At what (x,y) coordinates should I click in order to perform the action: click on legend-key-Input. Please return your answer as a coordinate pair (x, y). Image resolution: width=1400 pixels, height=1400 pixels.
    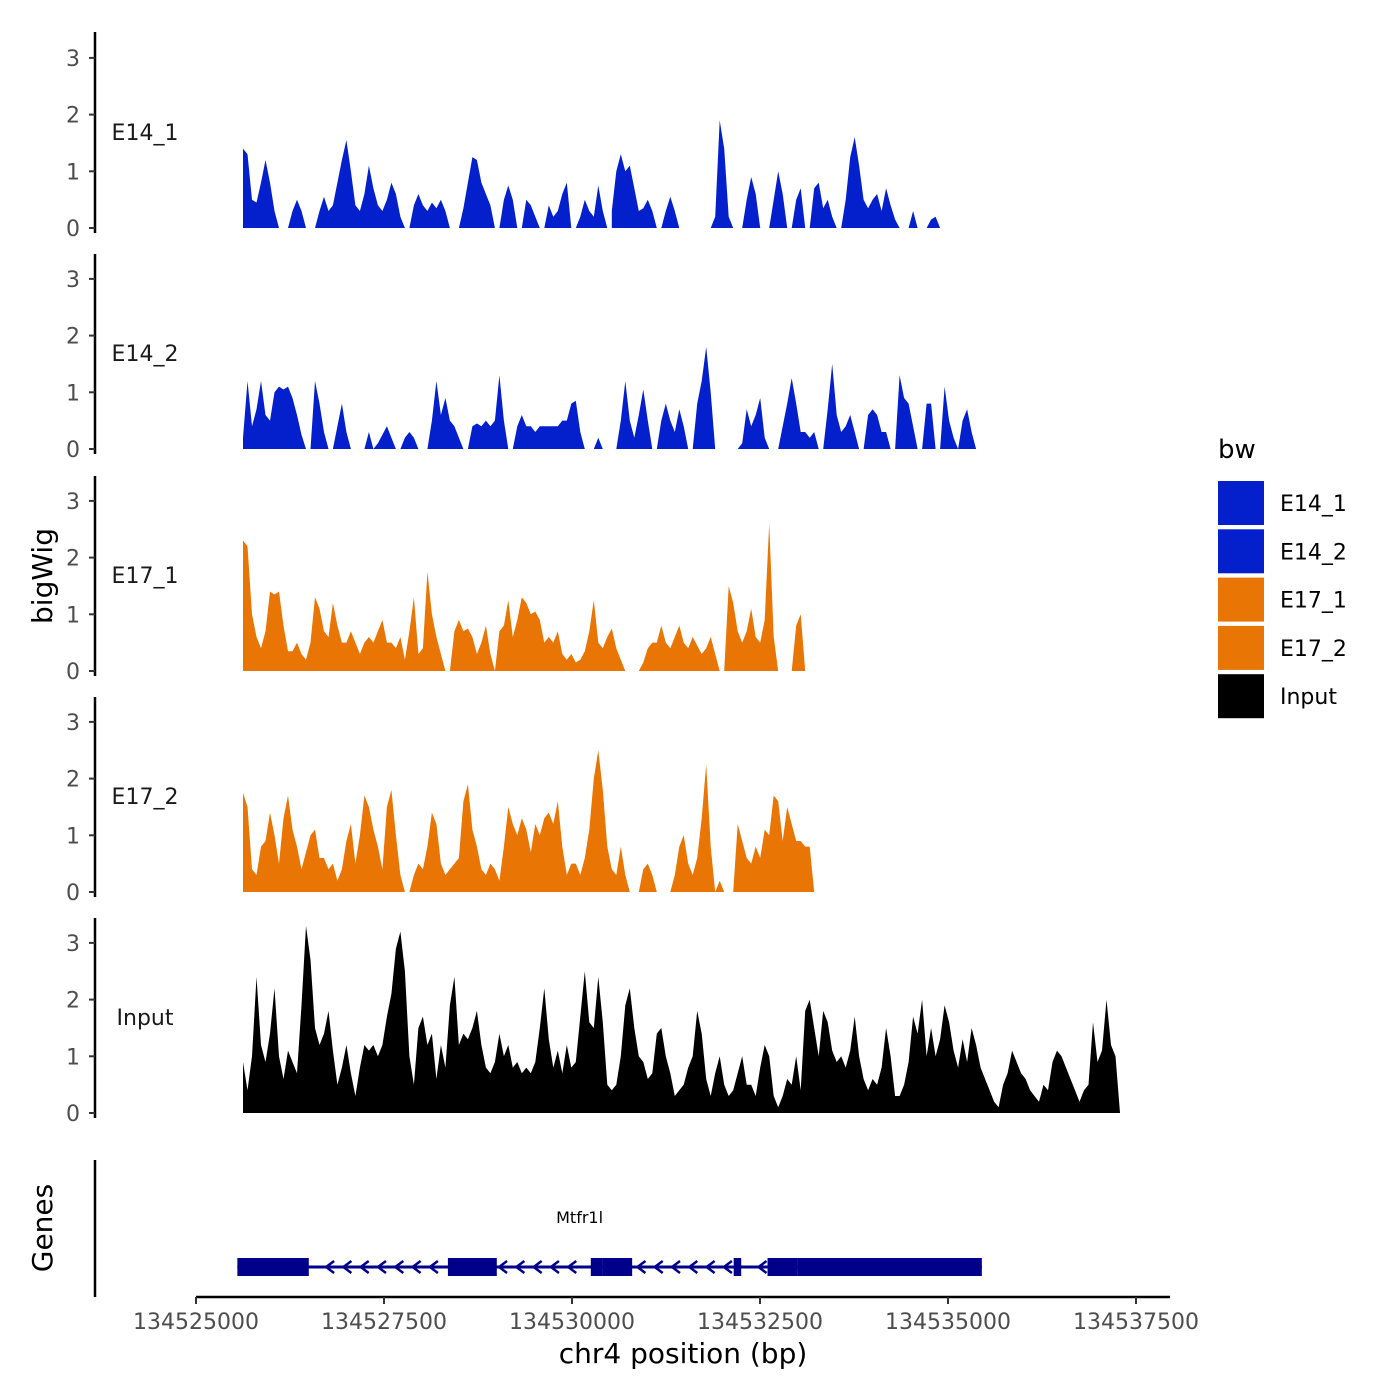
    Looking at the image, I should click on (1241, 696).